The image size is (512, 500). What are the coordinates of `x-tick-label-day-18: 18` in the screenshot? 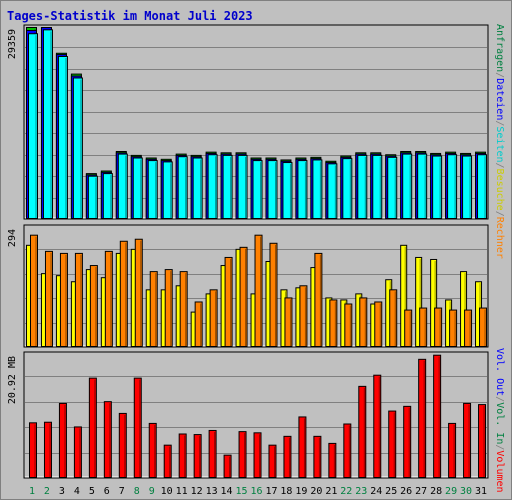 It's located at (286, 491).